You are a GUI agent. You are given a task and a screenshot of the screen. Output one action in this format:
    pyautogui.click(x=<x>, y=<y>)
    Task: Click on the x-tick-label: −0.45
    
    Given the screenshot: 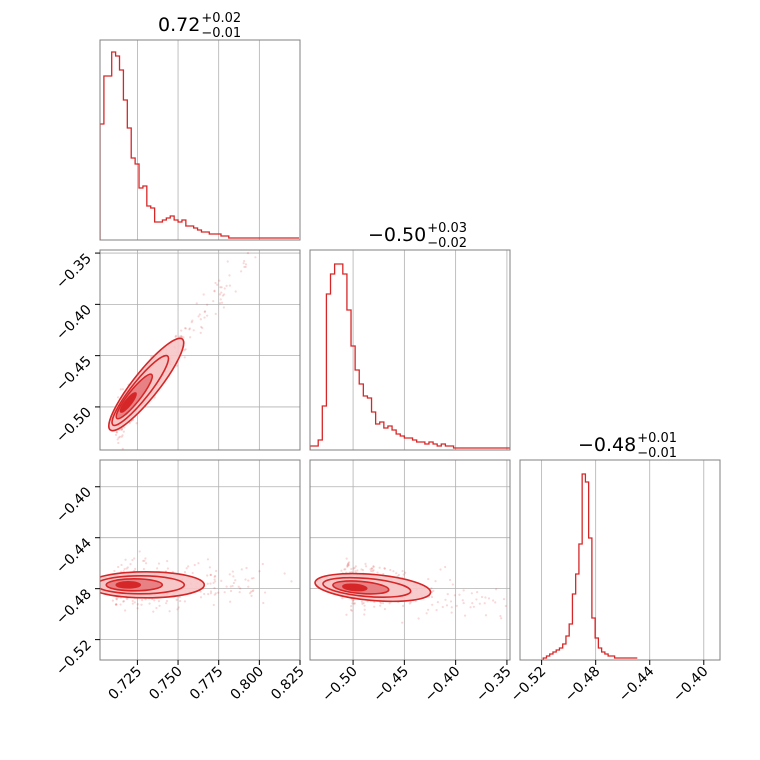 What is the action you would take?
    pyautogui.click(x=392, y=685)
    